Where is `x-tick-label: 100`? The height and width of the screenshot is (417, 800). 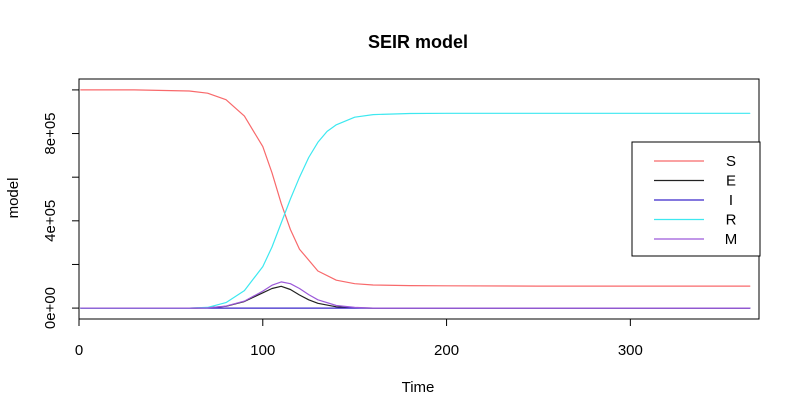
x-tick-label: 100 is located at coordinates (262, 350).